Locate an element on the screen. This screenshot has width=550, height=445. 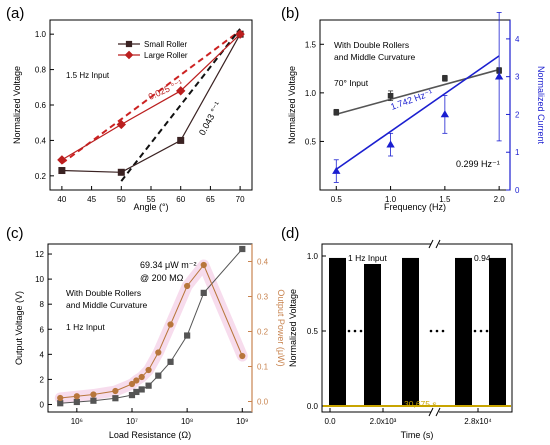
y2-tick-label-c: 0.3 is located at coordinates (263, 297).